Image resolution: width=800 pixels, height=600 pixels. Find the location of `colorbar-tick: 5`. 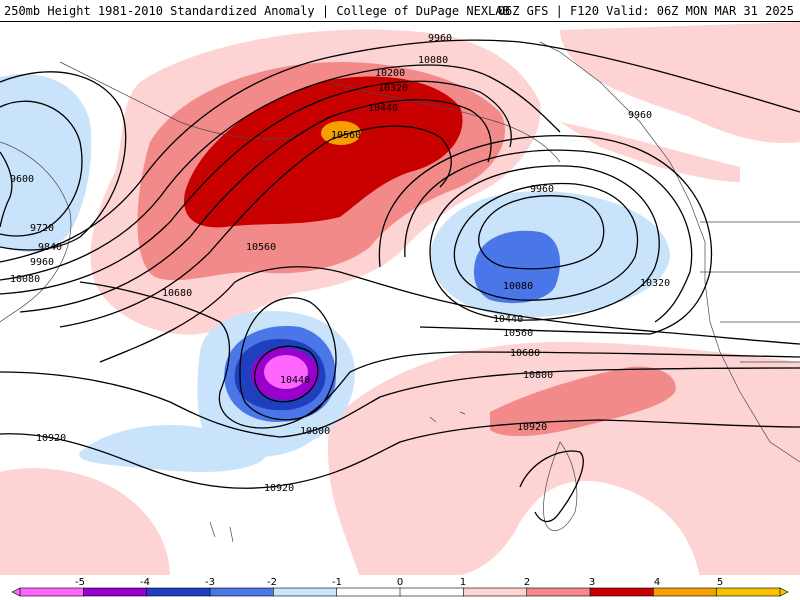

colorbar-tick: 5 is located at coordinates (720, 582).